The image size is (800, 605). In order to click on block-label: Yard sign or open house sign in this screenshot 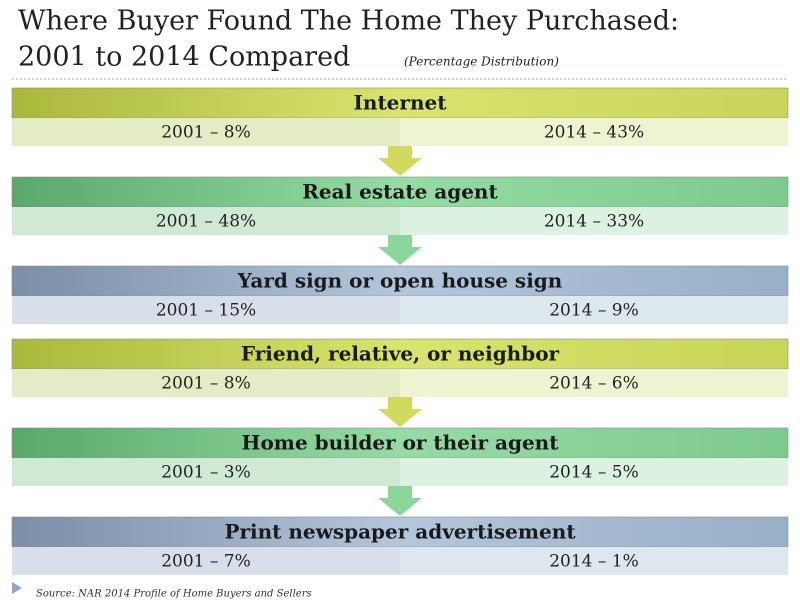, I will do `click(400, 281)`.